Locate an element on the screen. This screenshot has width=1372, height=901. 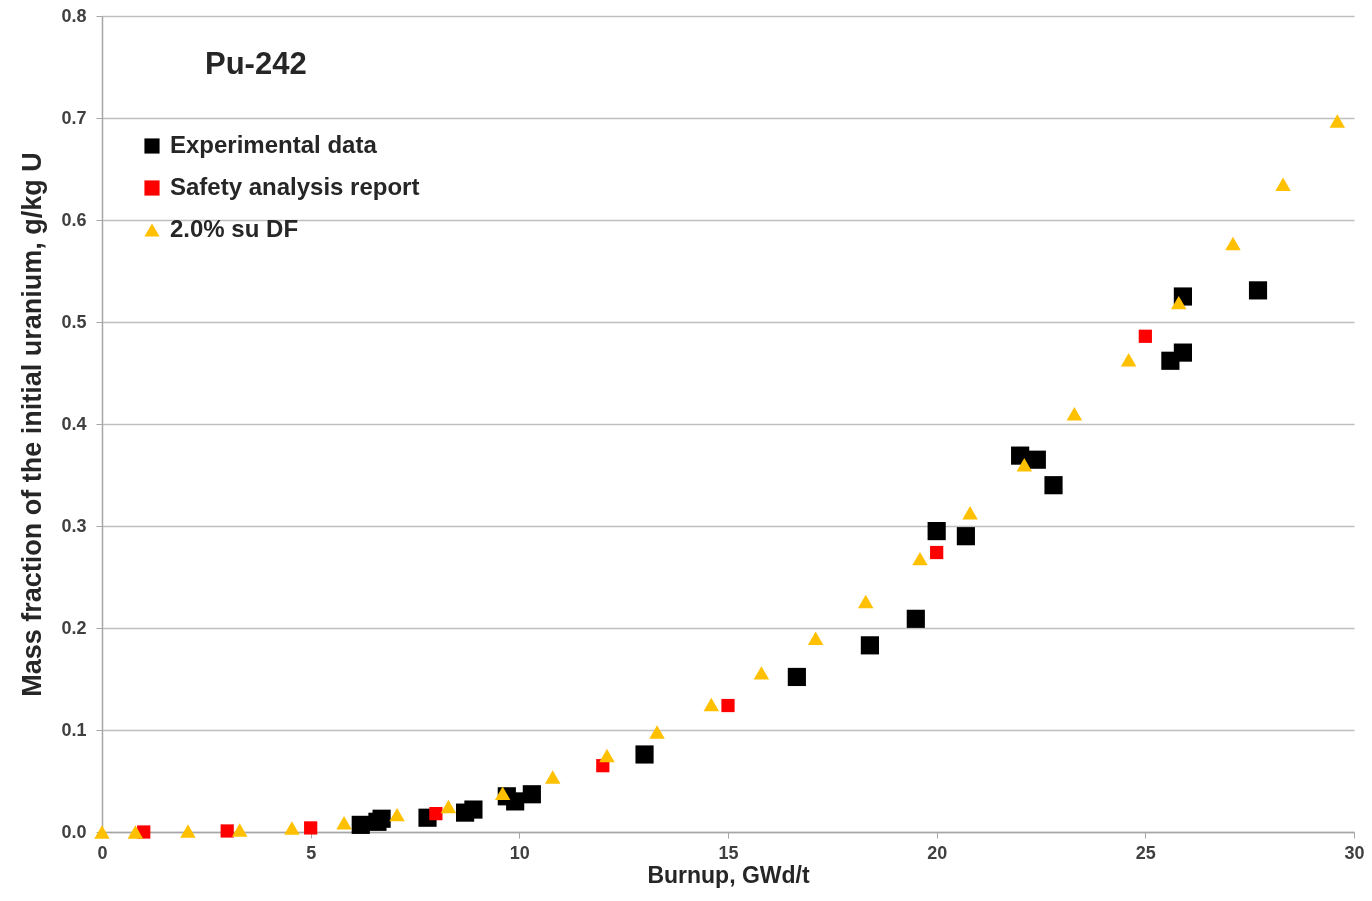
legend-label: Safety analysis report is located at coordinates (295, 186).